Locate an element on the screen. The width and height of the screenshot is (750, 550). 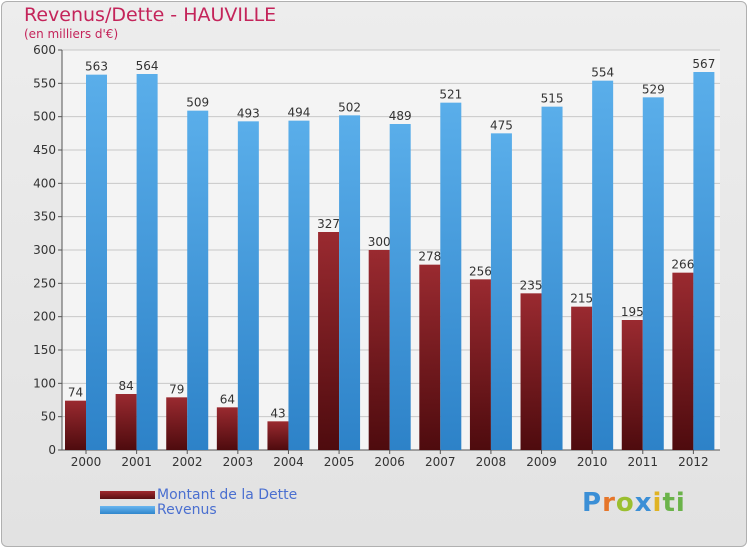
data-label-revenue-2010: 554 is located at coordinates (602, 73).